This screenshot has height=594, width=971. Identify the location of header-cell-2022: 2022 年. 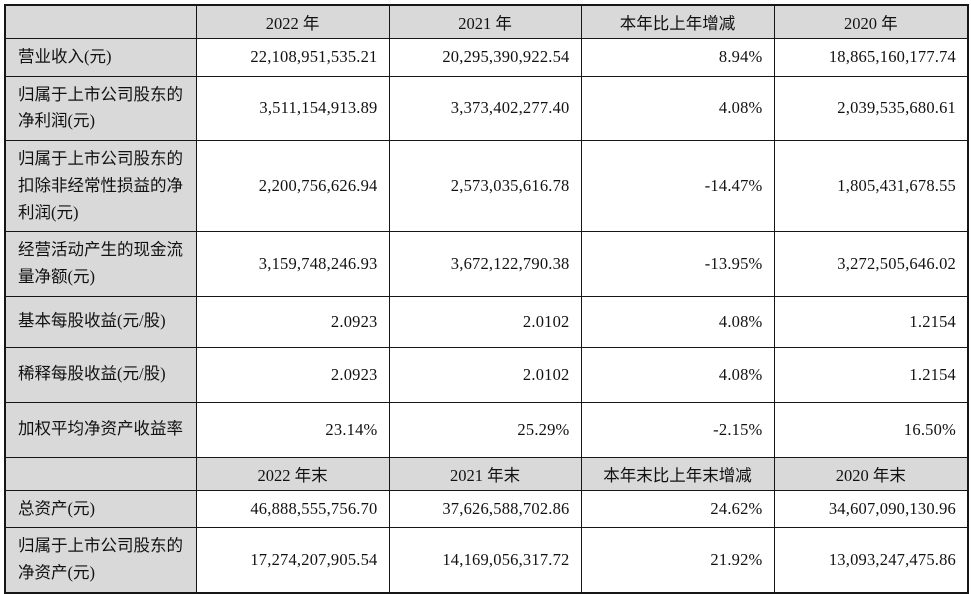
(292, 21).